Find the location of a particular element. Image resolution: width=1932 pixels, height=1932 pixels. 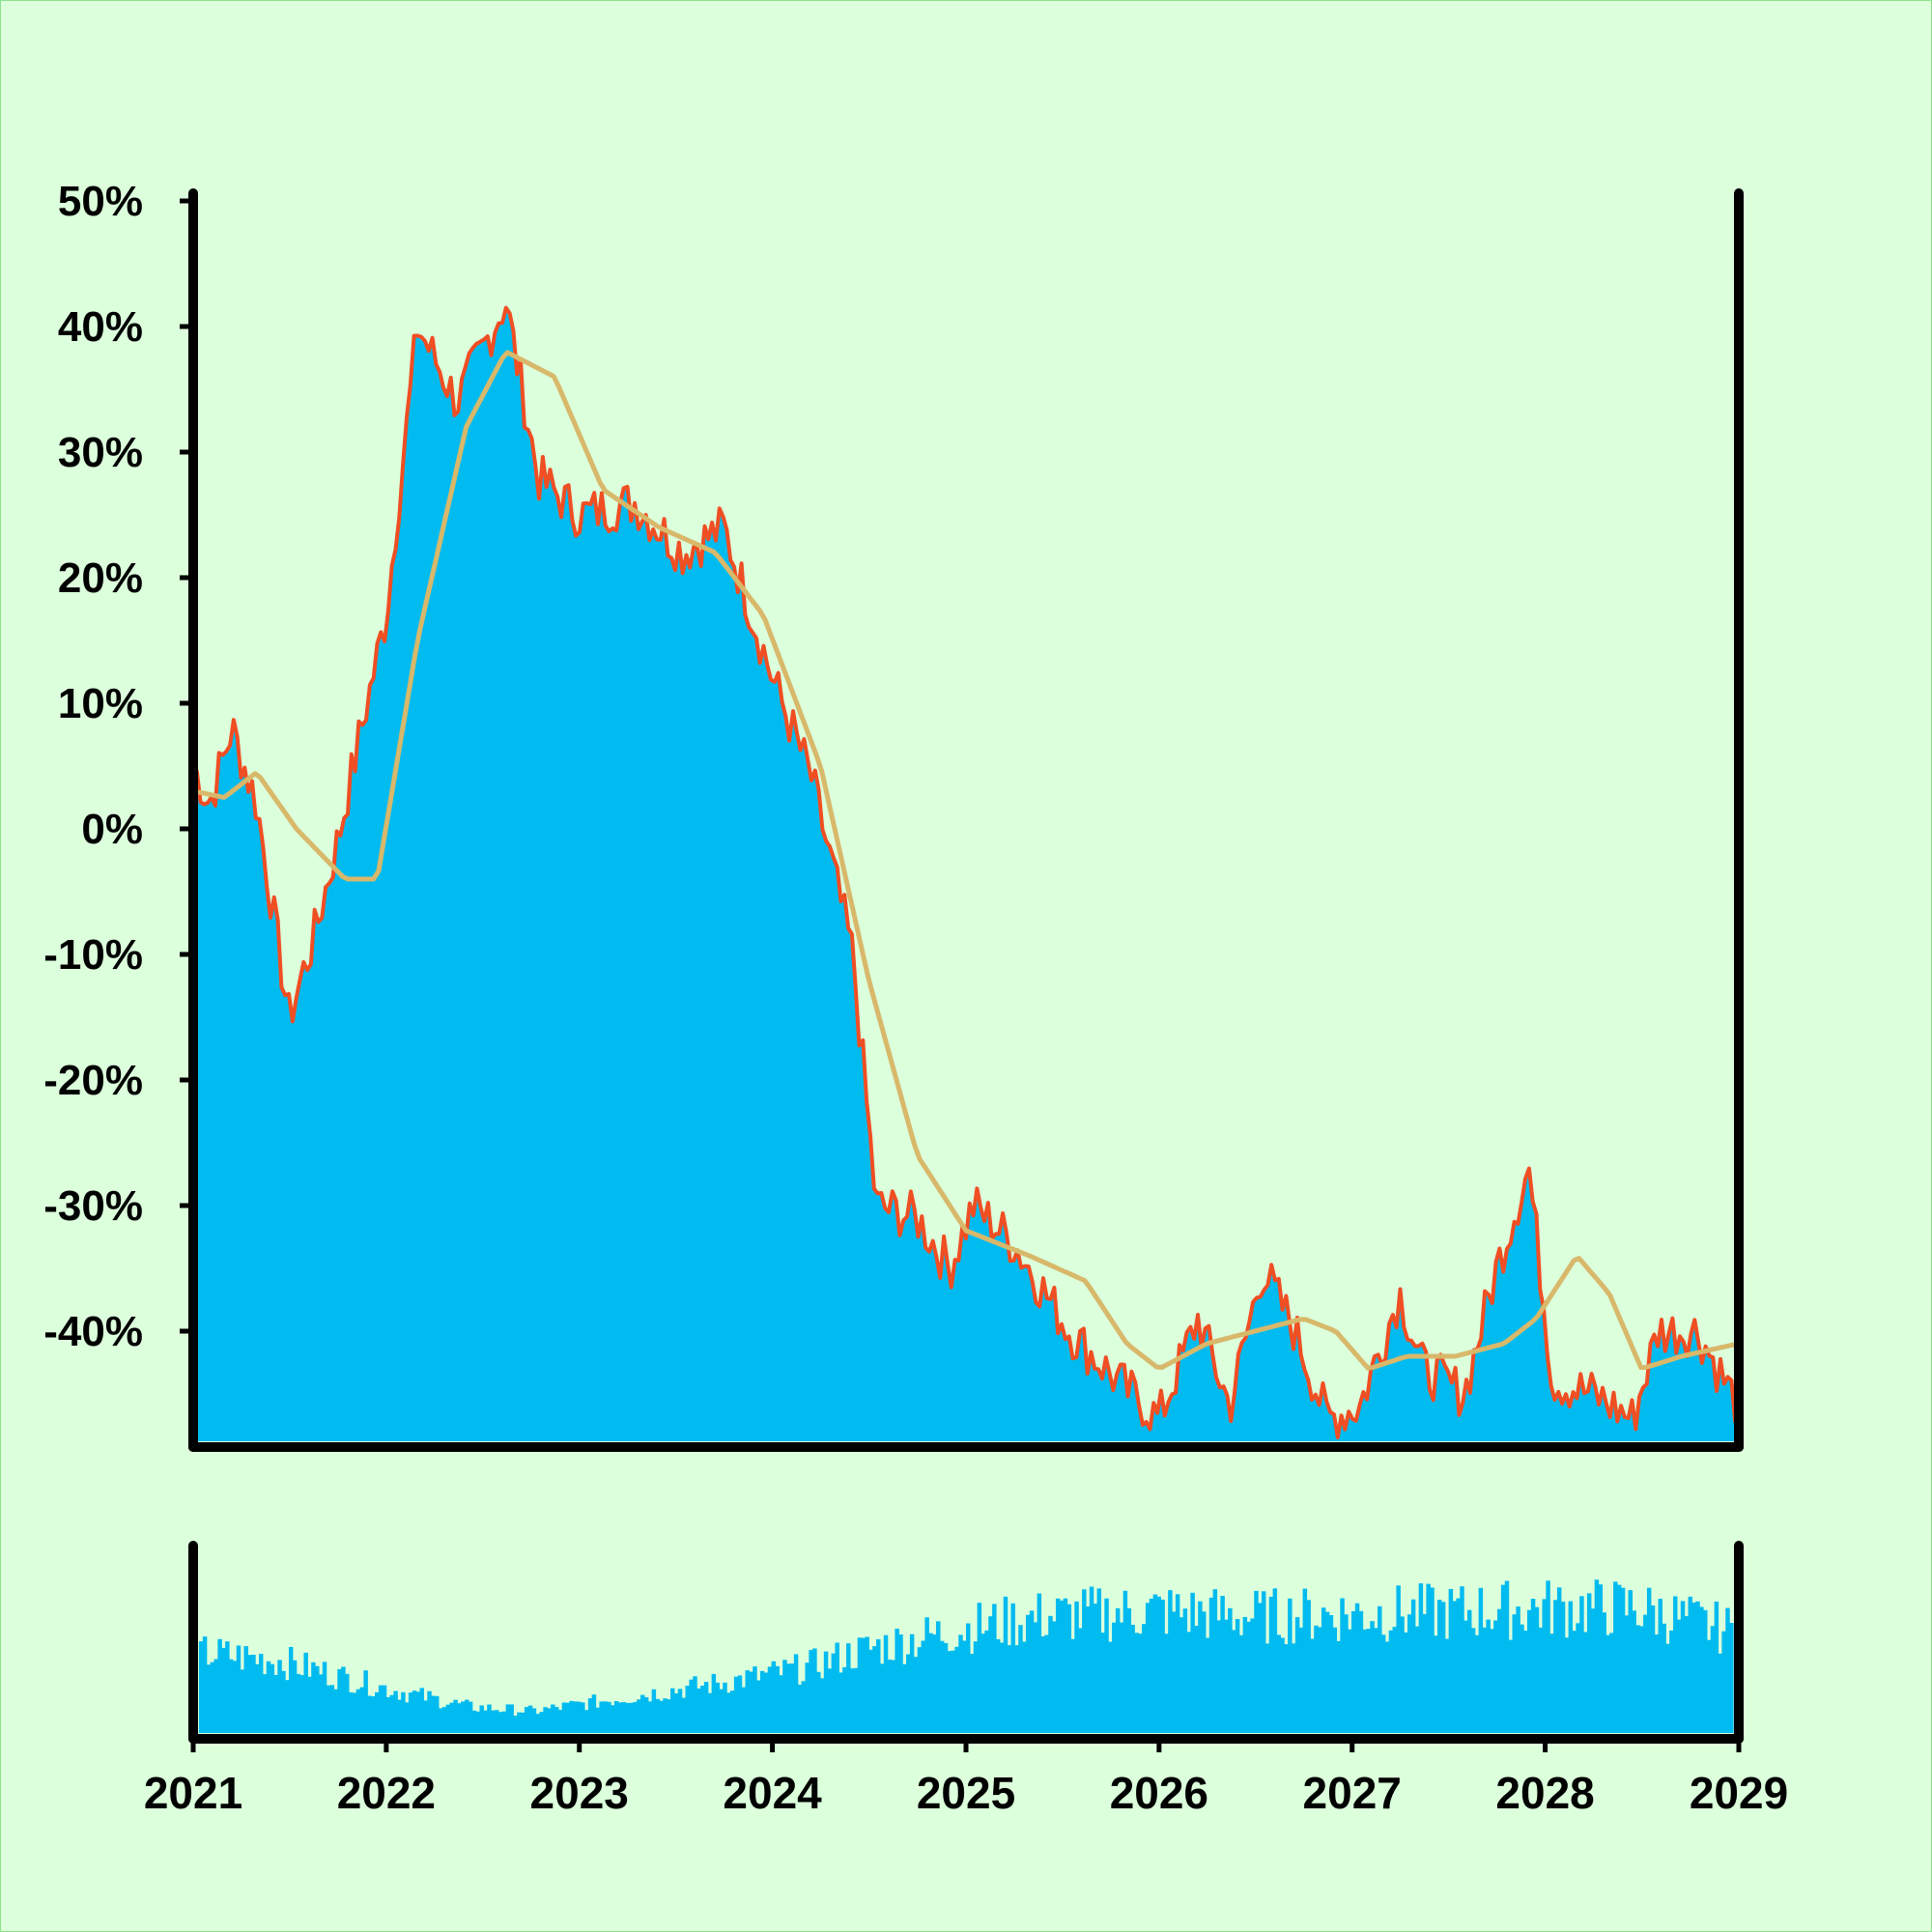

y-tick-label: 50% is located at coordinates (100, 201).